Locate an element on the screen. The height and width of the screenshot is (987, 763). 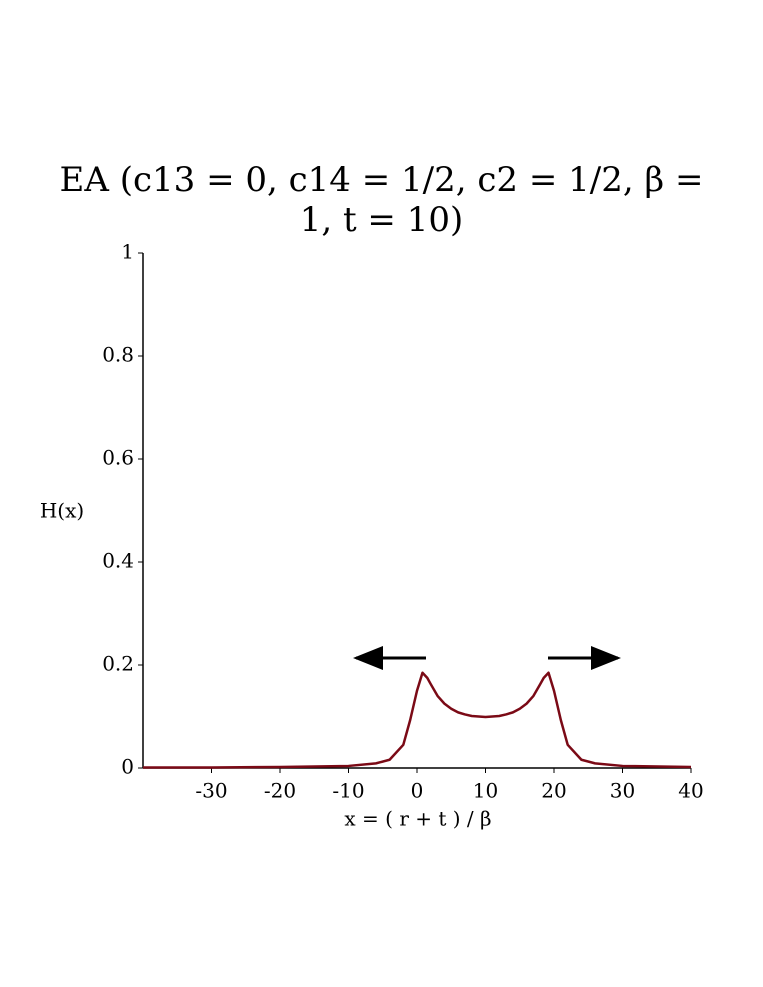
x-tick-label: -20 is located at coordinates (280, 791).